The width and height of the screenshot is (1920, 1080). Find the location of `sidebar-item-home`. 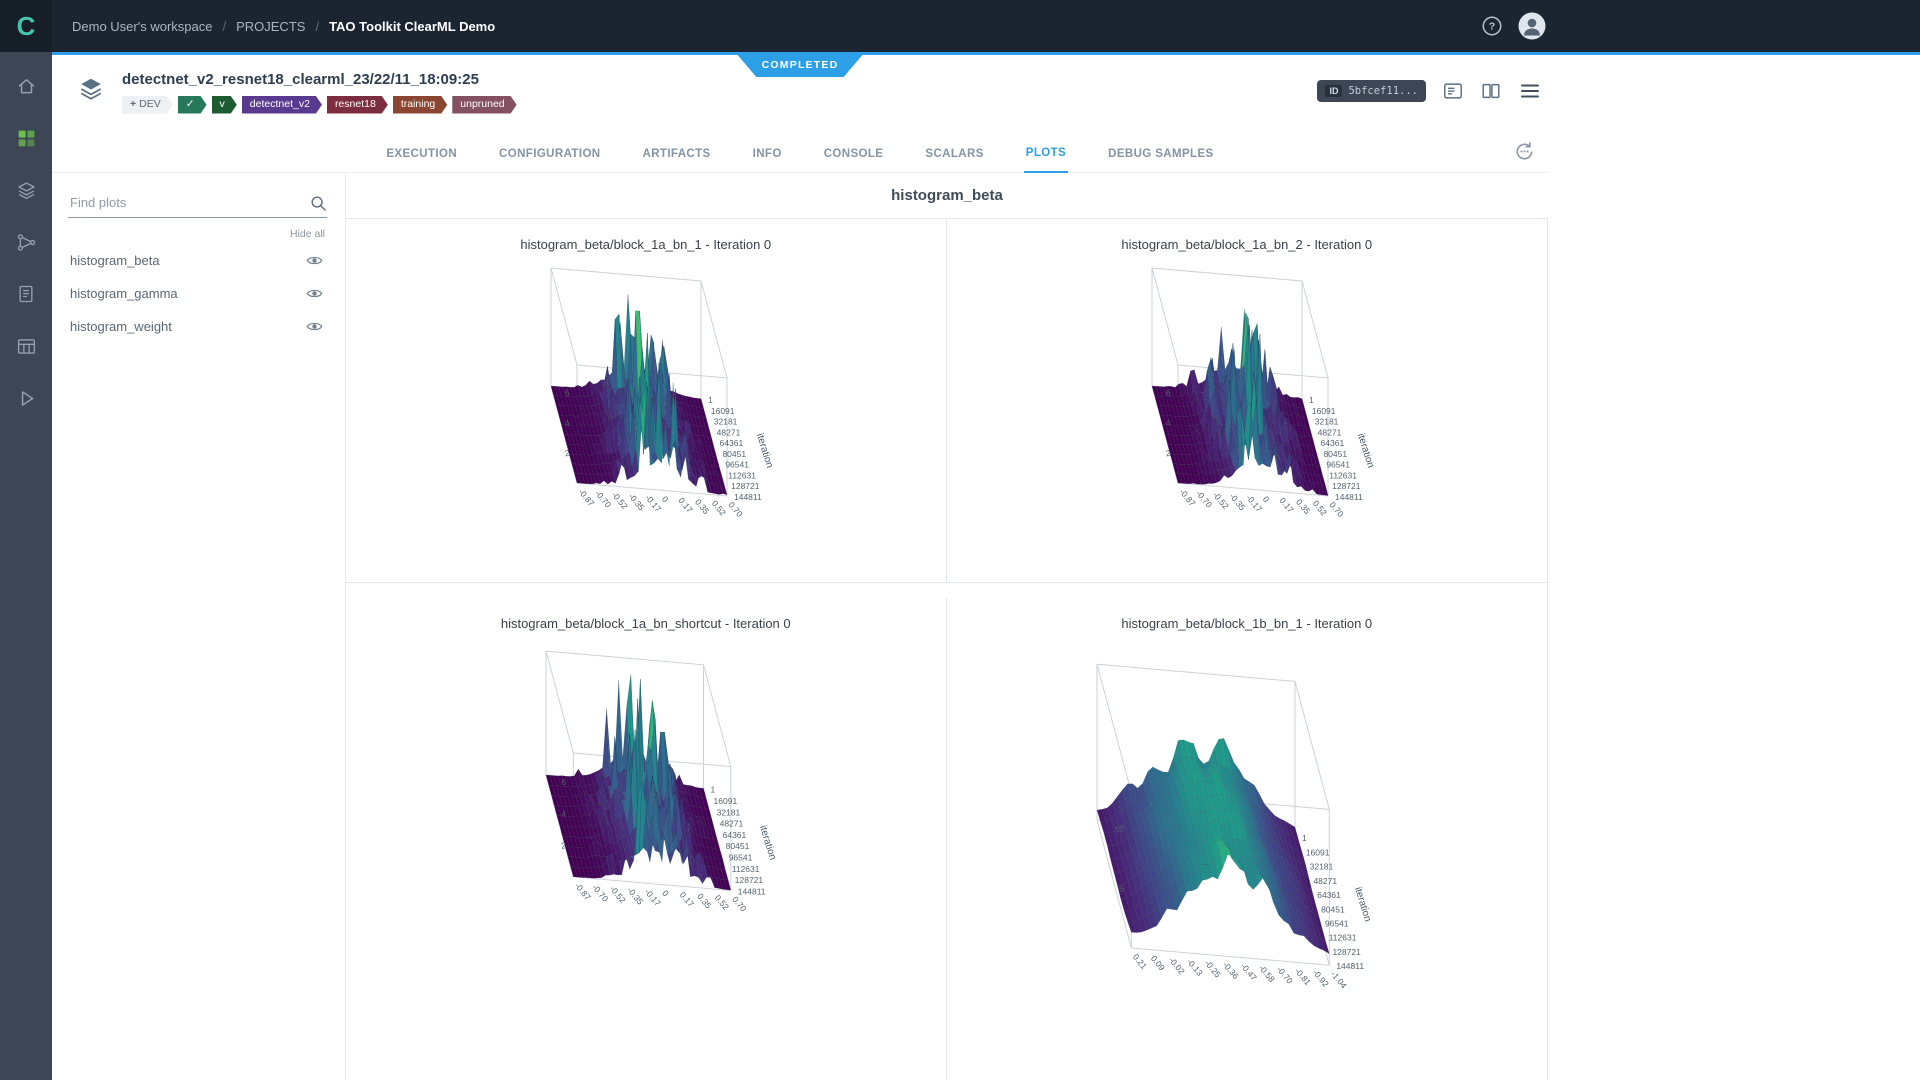

sidebar-item-home is located at coordinates (26, 86).